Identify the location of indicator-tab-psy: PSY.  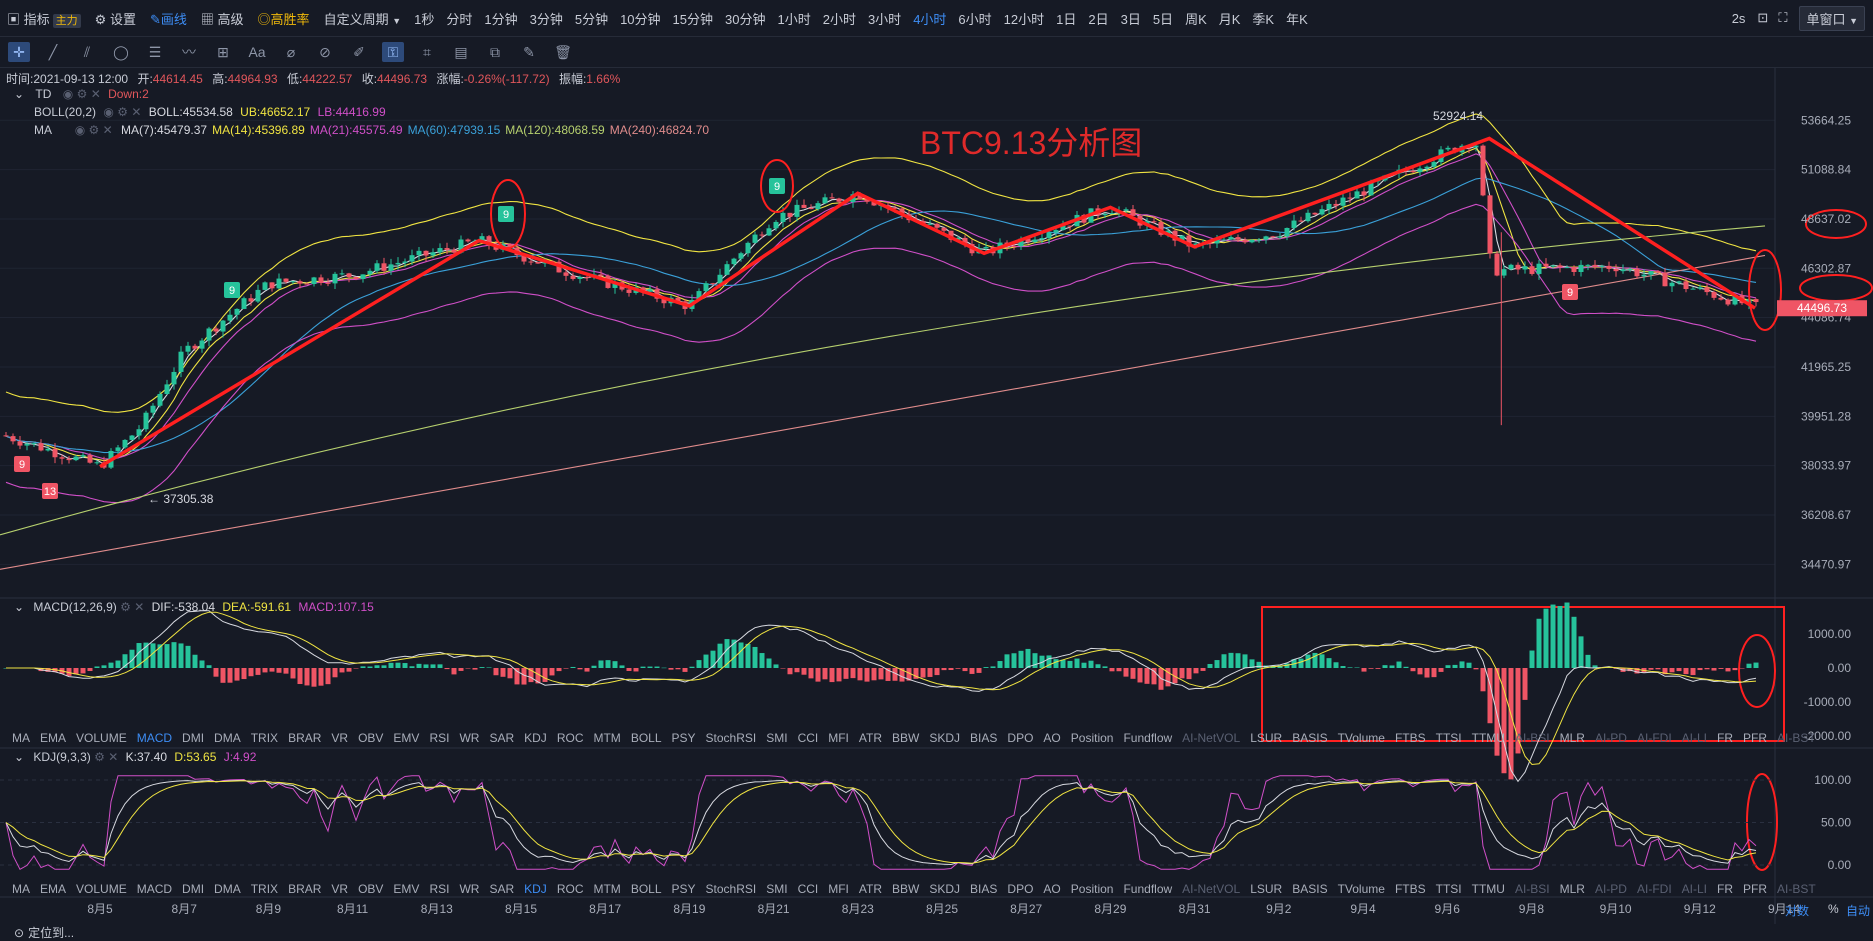
(683, 738).